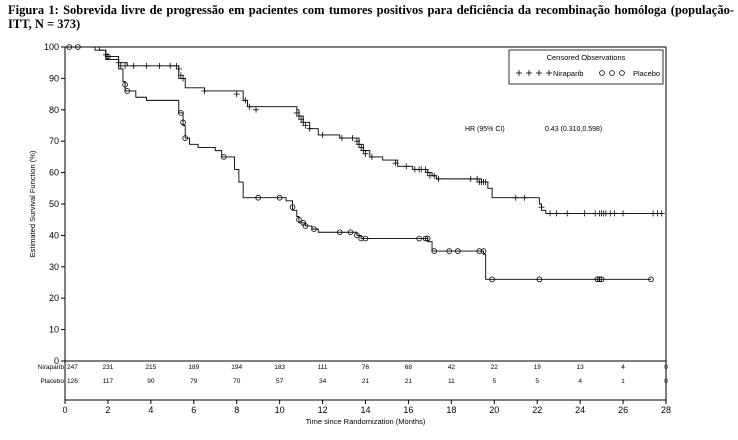 The width and height of the screenshot is (738, 440). I want to click on at-risk-count: 0, so click(666, 367).